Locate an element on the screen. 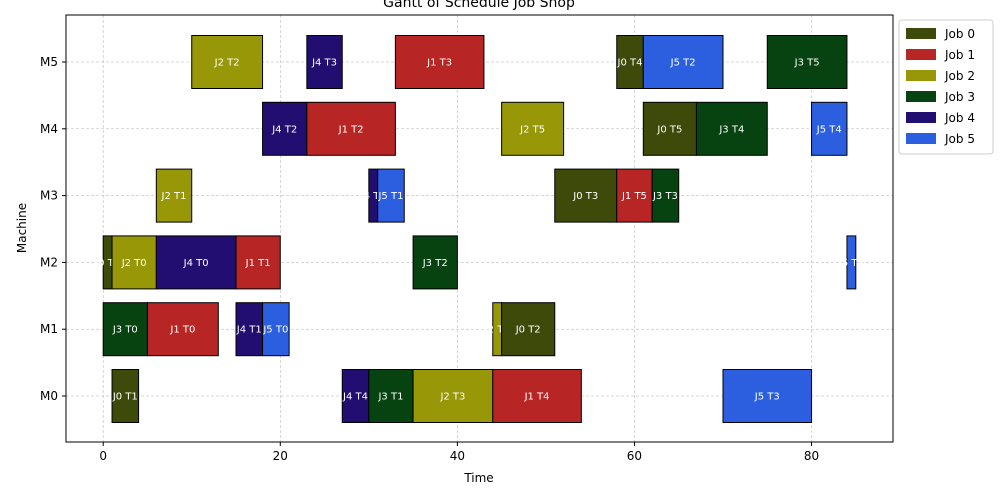  task-label: J5 T2 is located at coordinates (683, 63).